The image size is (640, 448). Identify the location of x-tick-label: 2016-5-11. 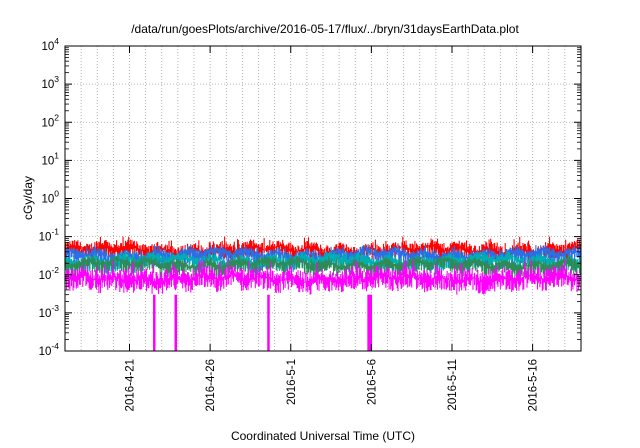
(453, 385).